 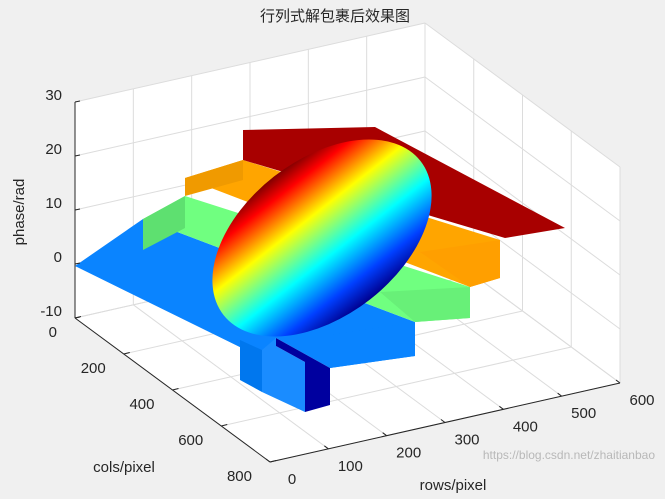 I want to click on y-tick-label: 0, so click(x=53, y=332).